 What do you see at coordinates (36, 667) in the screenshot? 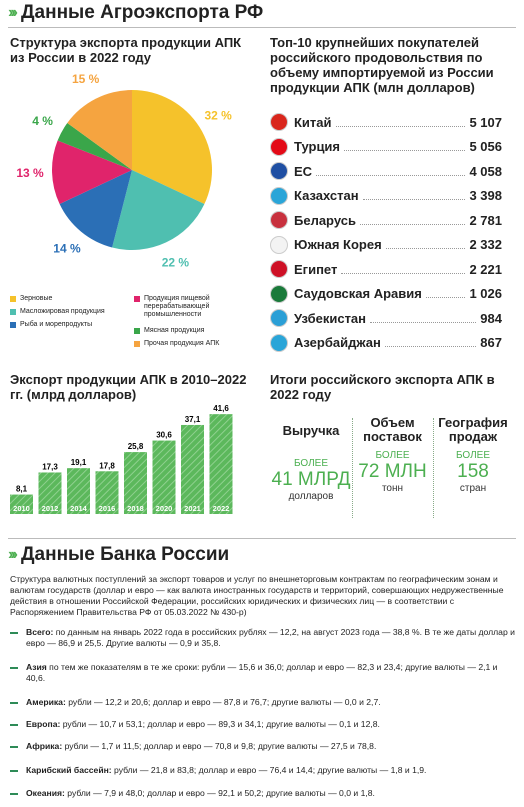
I see `bank-item-label: Азия` at bounding box center [36, 667].